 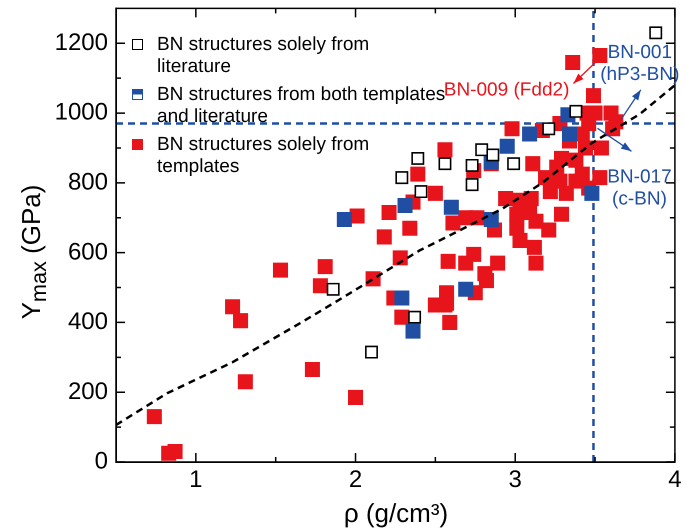 What do you see at coordinates (196, 480) in the screenshot?
I see `x-tick-label: 1` at bounding box center [196, 480].